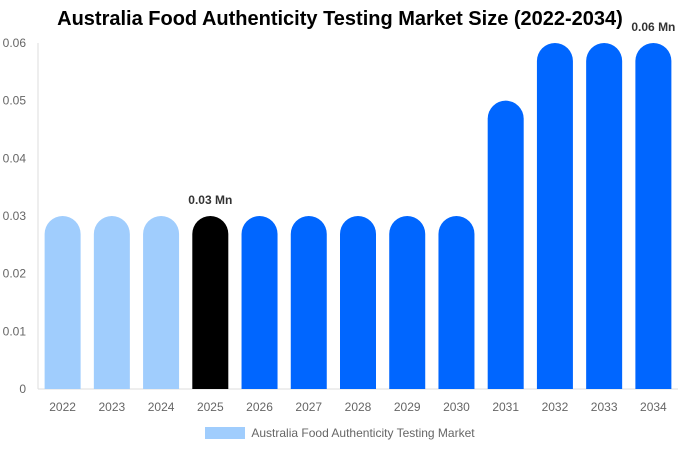 The width and height of the screenshot is (680, 450). Describe the element at coordinates (456, 302) in the screenshot. I see `bar-2030` at that location.